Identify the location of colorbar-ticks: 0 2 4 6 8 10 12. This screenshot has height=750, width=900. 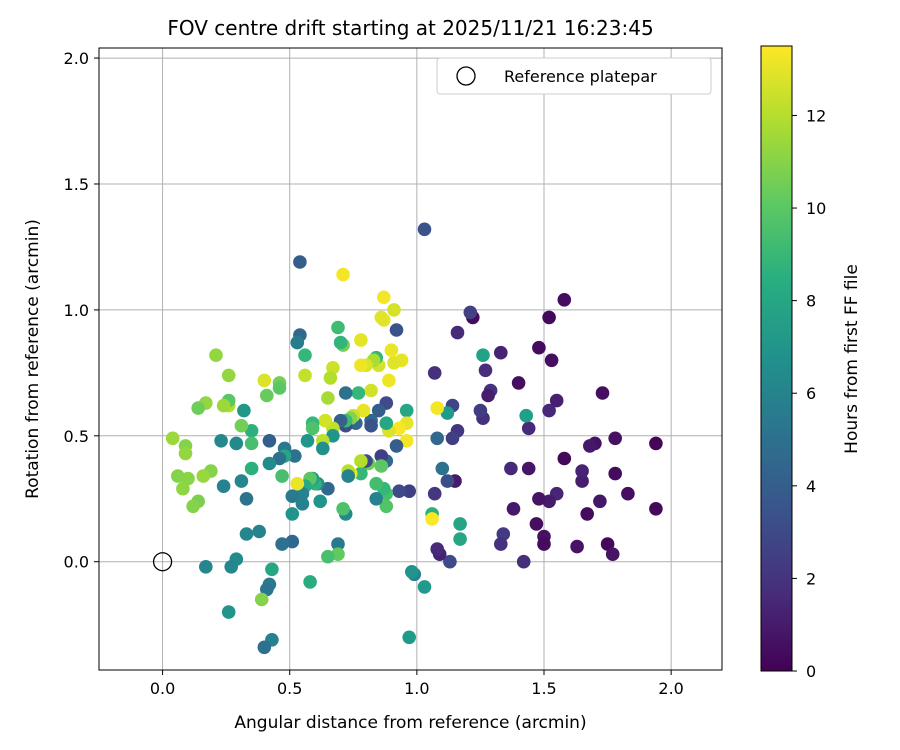
(809, 393).